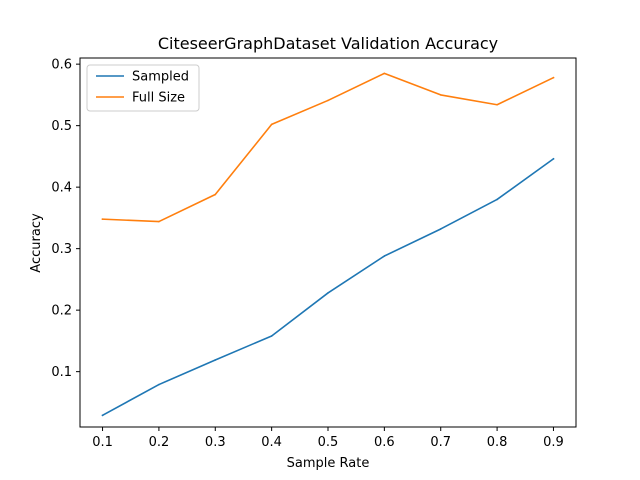  Describe the element at coordinates (497, 442) in the screenshot. I see `x-tick-label: 0.8` at that location.